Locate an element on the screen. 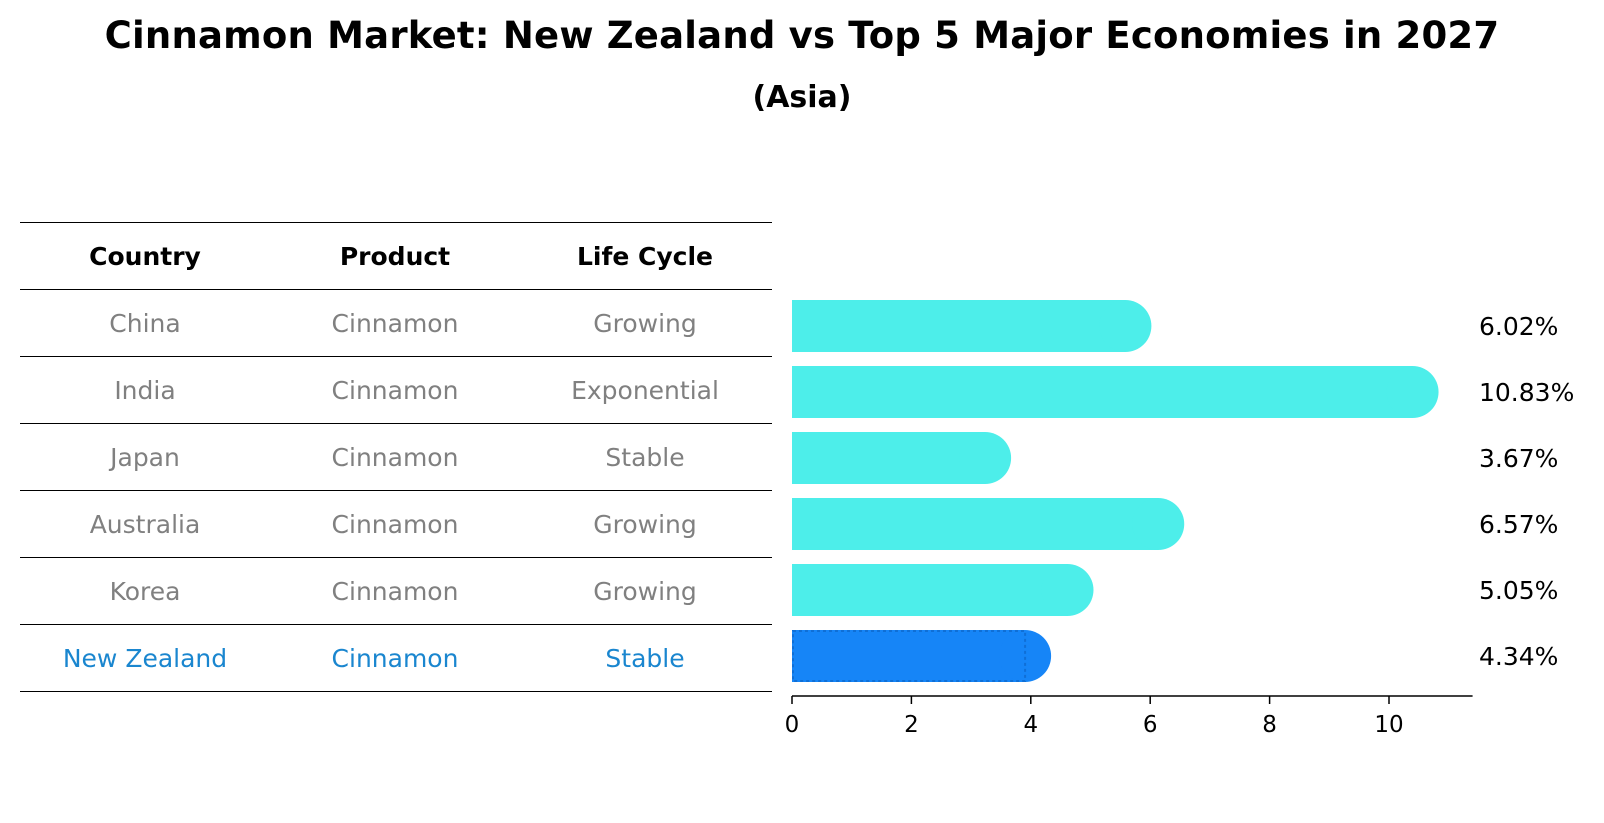 The image size is (1604, 823). table-header-row: Country Product Life Cycle is located at coordinates (396, 255).